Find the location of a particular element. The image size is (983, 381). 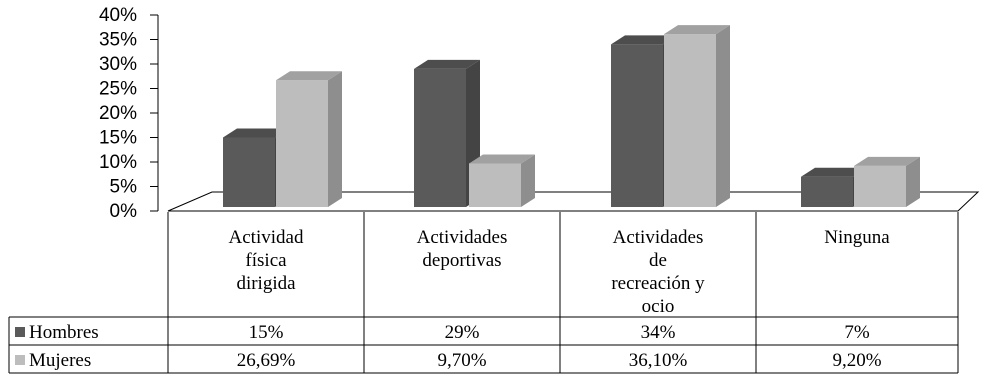

y-tick-label: 20% is located at coordinates (118, 113).